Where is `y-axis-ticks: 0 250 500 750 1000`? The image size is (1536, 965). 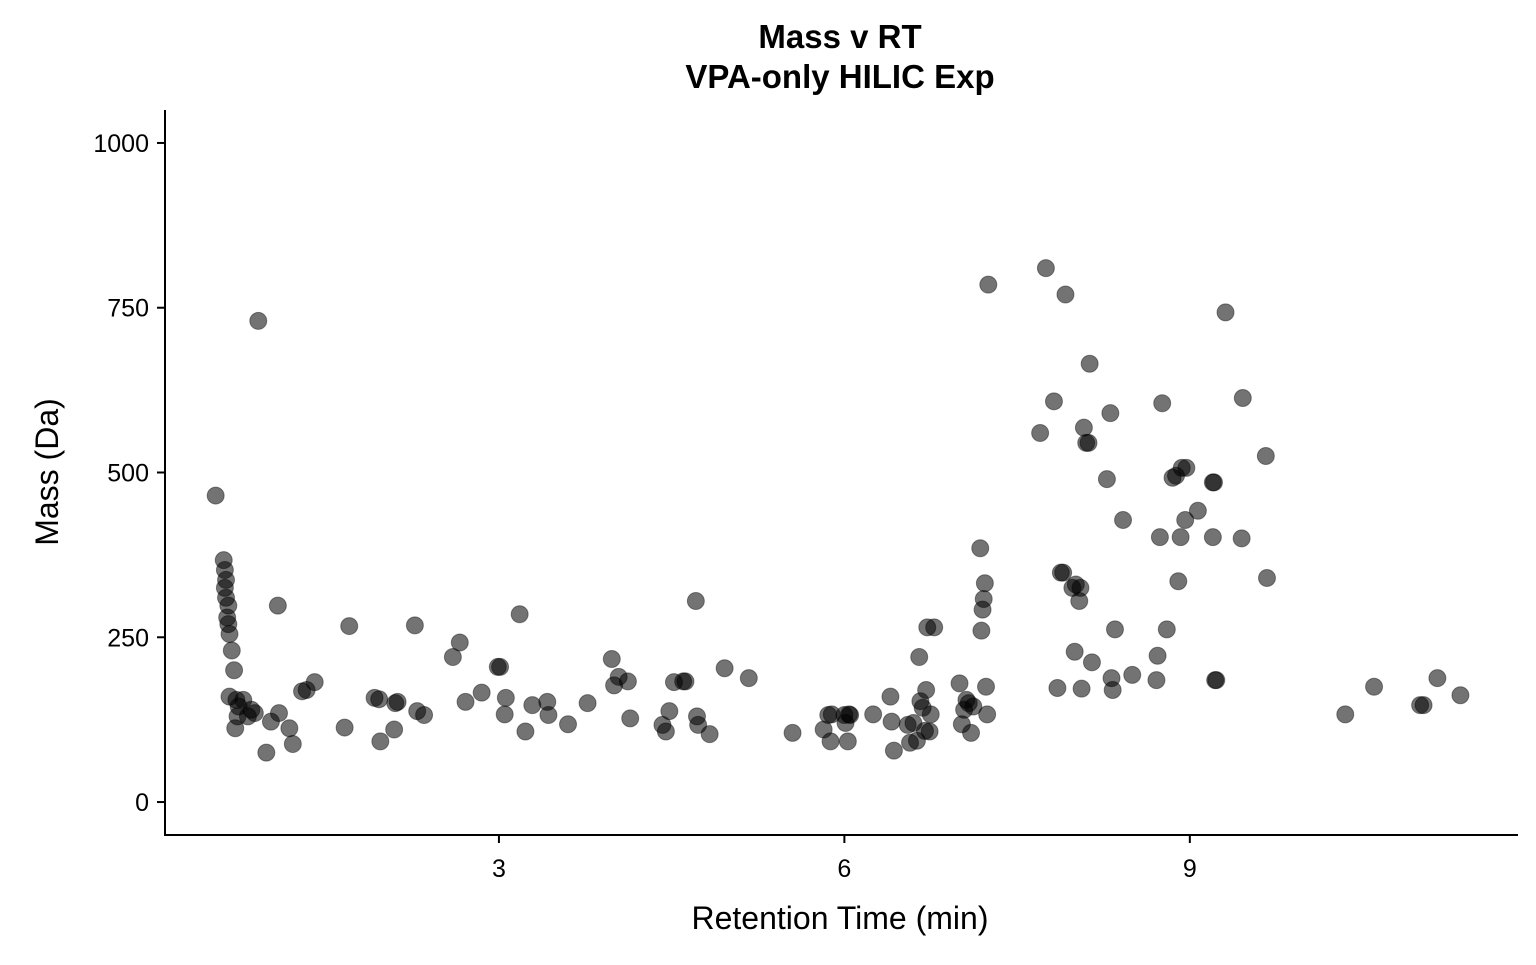 y-axis-ticks: 0 250 500 750 1000 is located at coordinates (129, 473).